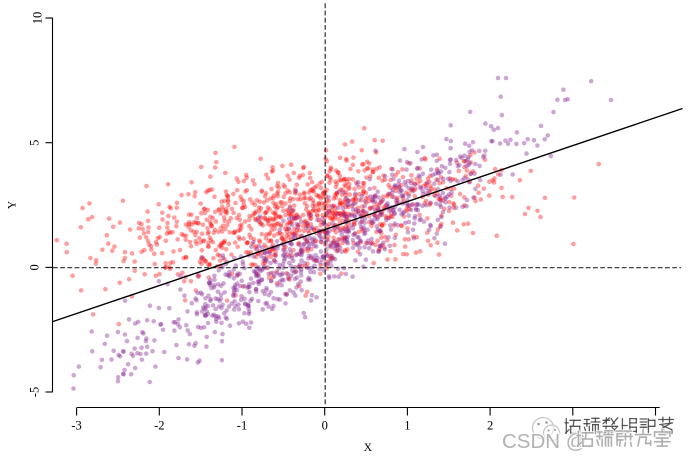  Describe the element at coordinates (35, 392) in the screenshot. I see `svg-text: -5` at that location.